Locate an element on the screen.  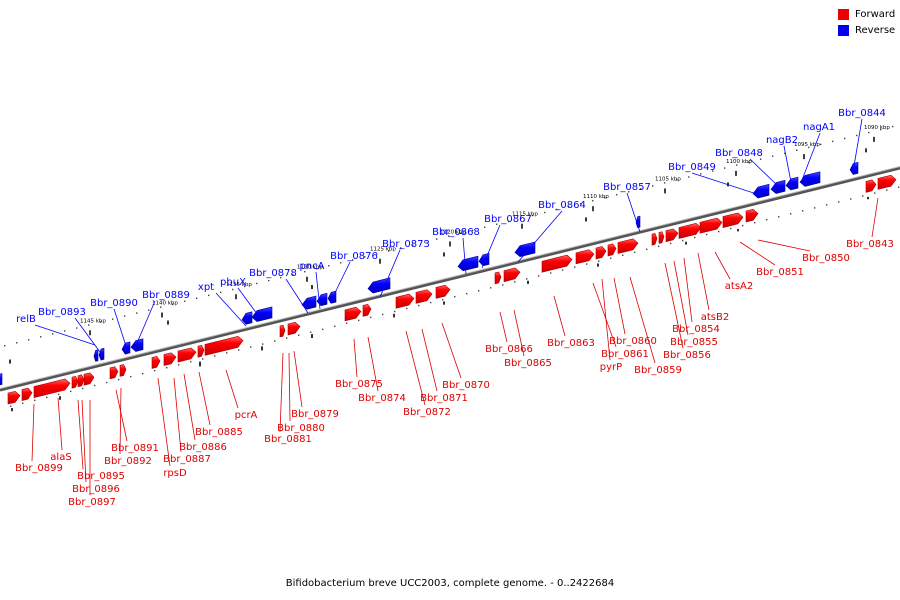
forward-gene-label: Bbr_0899 is located at coordinates (39, 468).